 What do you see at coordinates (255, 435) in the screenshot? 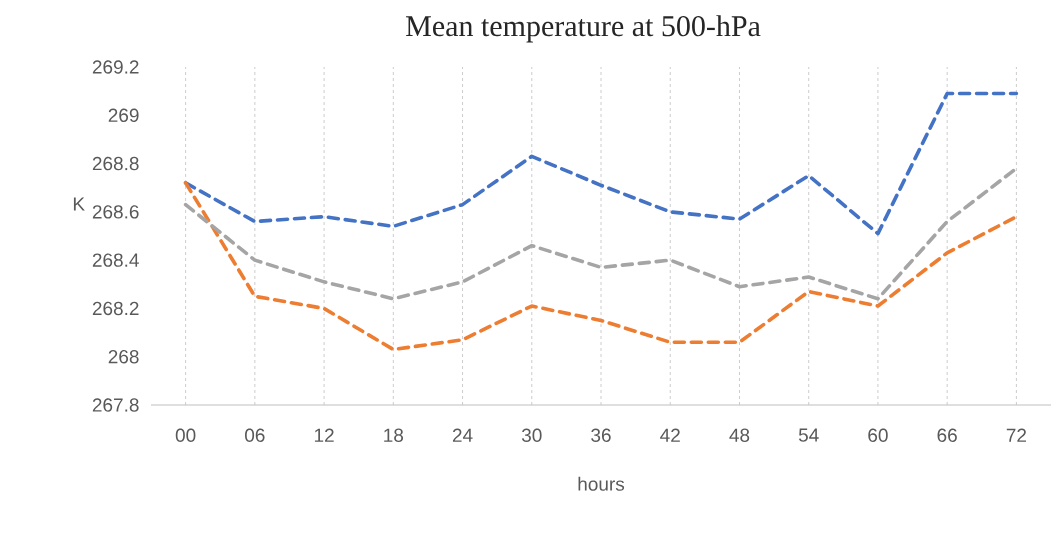
I see `x-tick-label: 06` at bounding box center [255, 435].